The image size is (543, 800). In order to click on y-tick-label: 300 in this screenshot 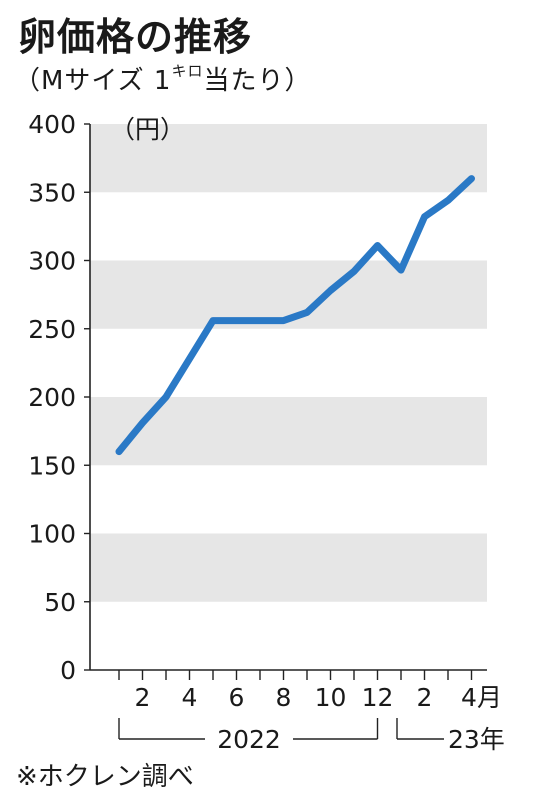, I will do `click(52, 261)`.